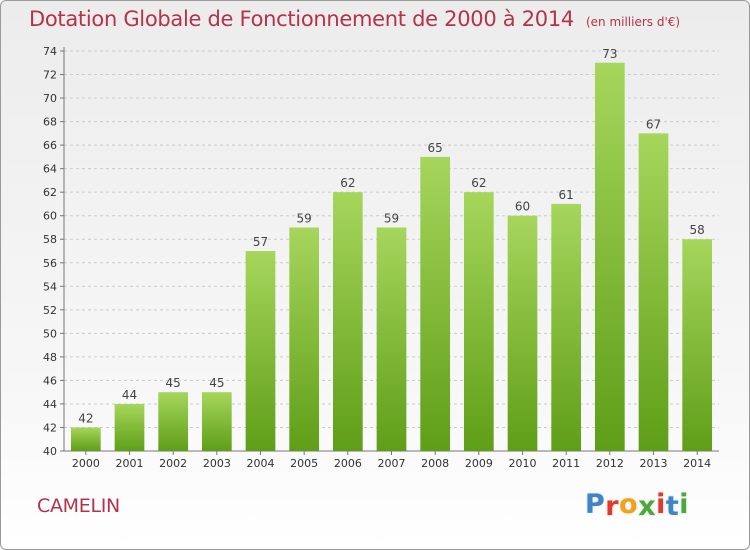  What do you see at coordinates (50, 122) in the screenshot?
I see `y-tick-label: 68` at bounding box center [50, 122].